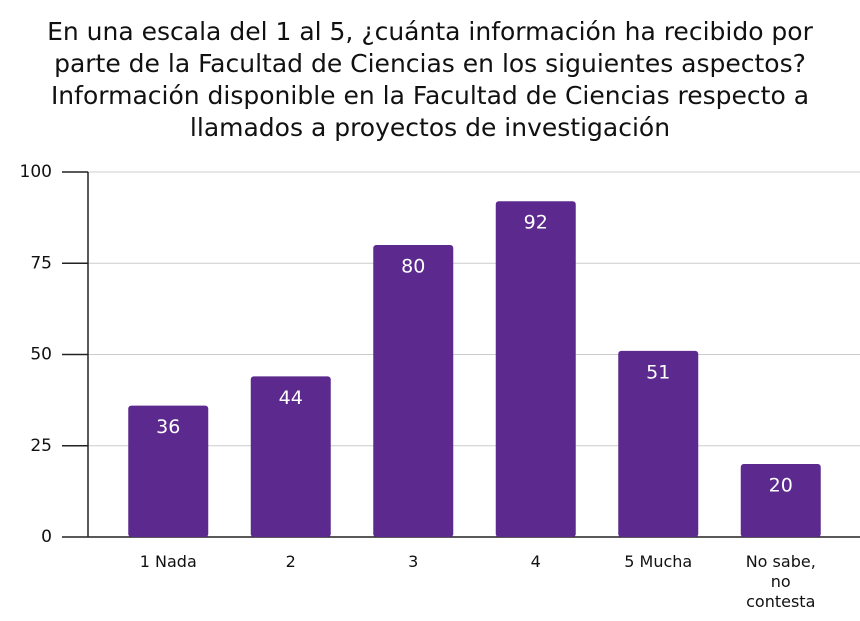  I want to click on x-tick-label-line: 2, so click(291, 561).